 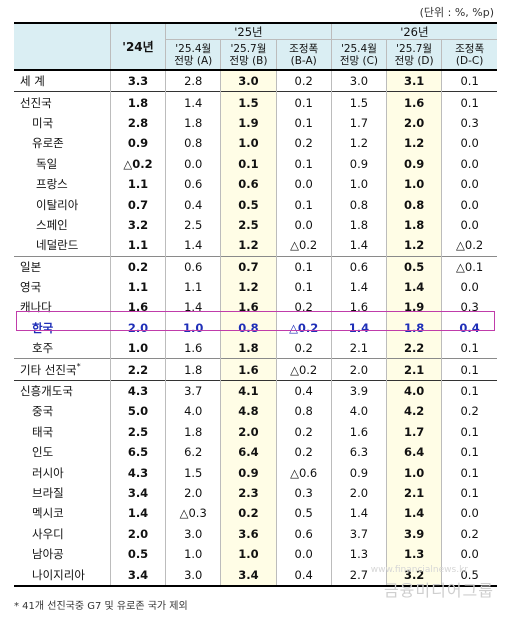 What do you see at coordinates (52, 224) in the screenshot?
I see `row-label: 스페인` at bounding box center [52, 224].